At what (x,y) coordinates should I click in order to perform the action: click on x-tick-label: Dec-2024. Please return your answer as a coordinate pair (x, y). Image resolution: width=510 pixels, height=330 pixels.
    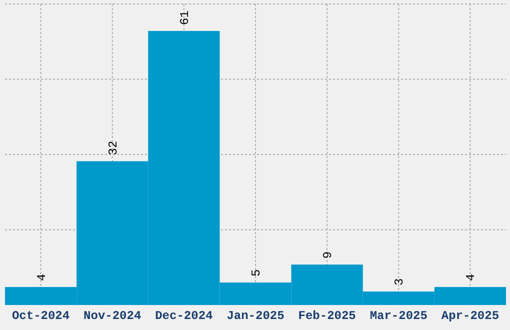
    Looking at the image, I should click on (184, 316).